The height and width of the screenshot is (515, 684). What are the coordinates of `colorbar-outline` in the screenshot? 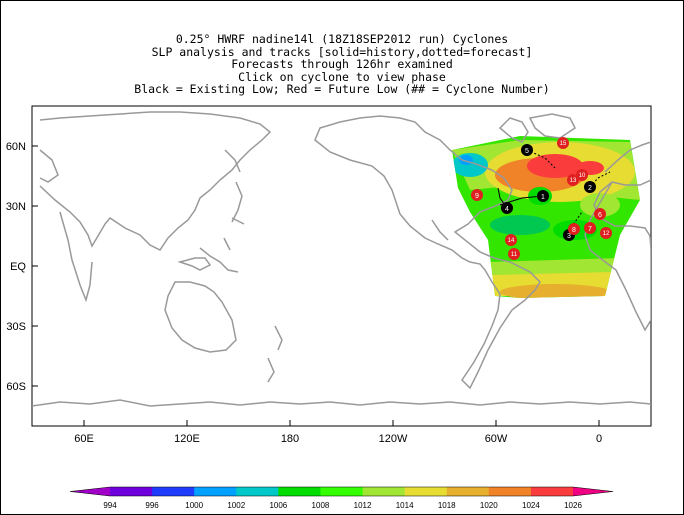 It's located at (341, 491).